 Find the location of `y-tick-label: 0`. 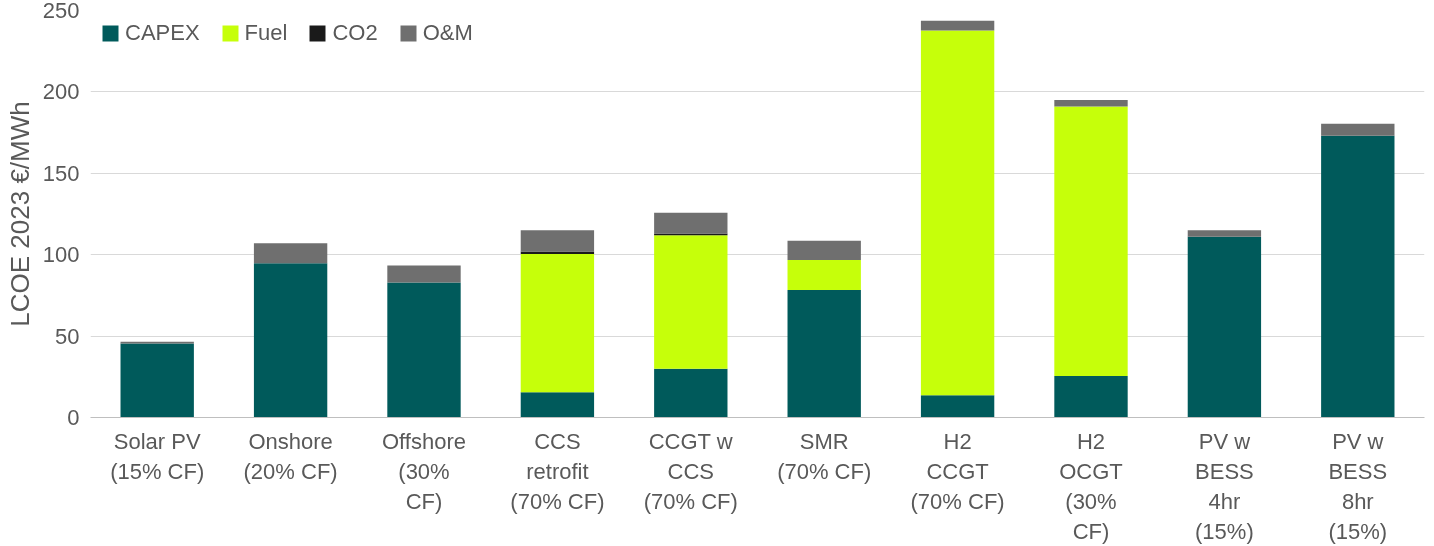

y-tick-label: 0 is located at coordinates (73, 417).